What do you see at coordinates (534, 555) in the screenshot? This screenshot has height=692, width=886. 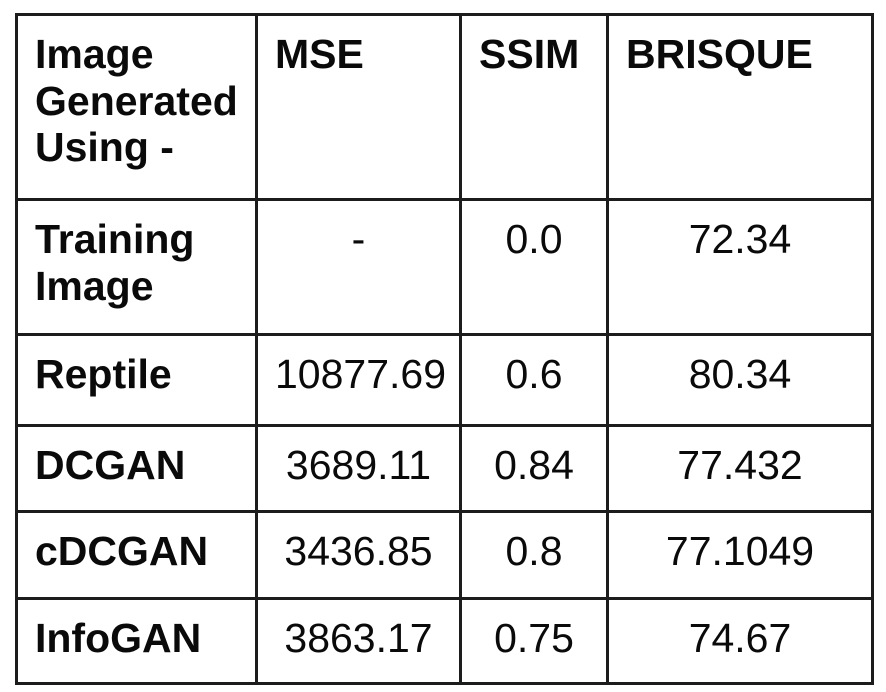 I see `ssim-value: 0.8` at bounding box center [534, 555].